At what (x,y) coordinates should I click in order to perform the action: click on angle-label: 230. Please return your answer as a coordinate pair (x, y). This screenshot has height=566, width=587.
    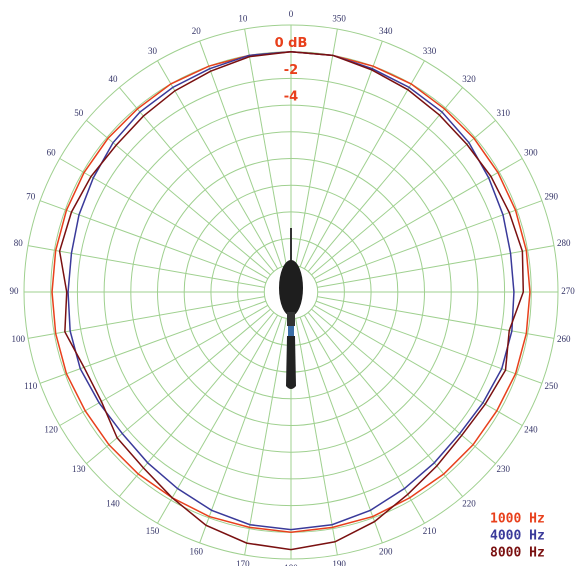
    Looking at the image, I should click on (503, 469).